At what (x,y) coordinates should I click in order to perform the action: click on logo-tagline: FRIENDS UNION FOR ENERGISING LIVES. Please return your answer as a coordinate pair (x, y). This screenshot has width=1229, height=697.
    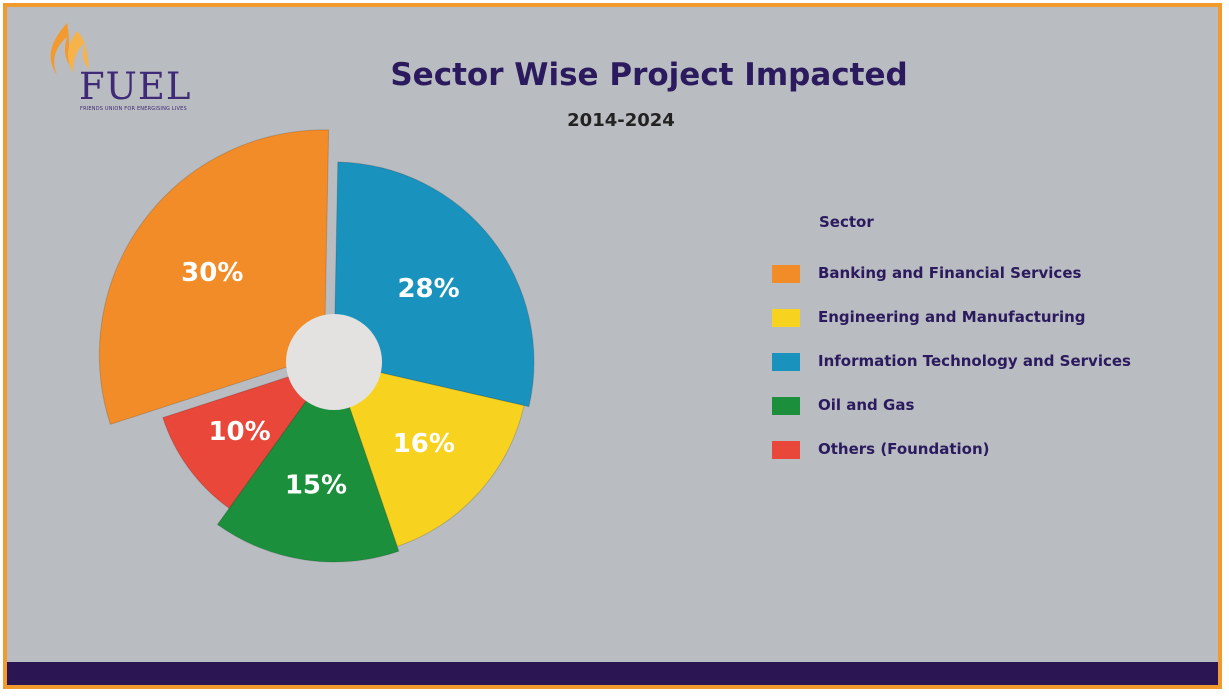
    Looking at the image, I should click on (133, 109).